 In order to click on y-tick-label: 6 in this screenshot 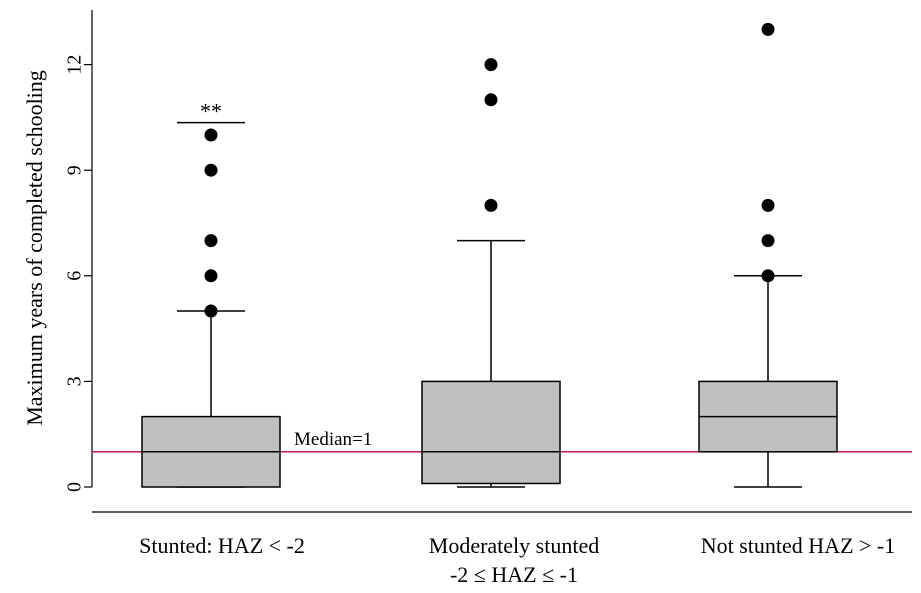, I will do `click(75, 276)`.